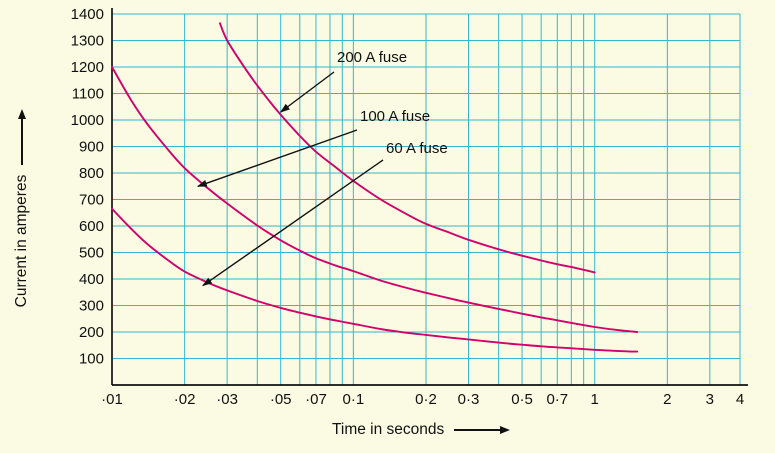 The height and width of the screenshot is (453, 775). What do you see at coordinates (91, 279) in the screenshot?
I see `y-tick-label: 400` at bounding box center [91, 279].